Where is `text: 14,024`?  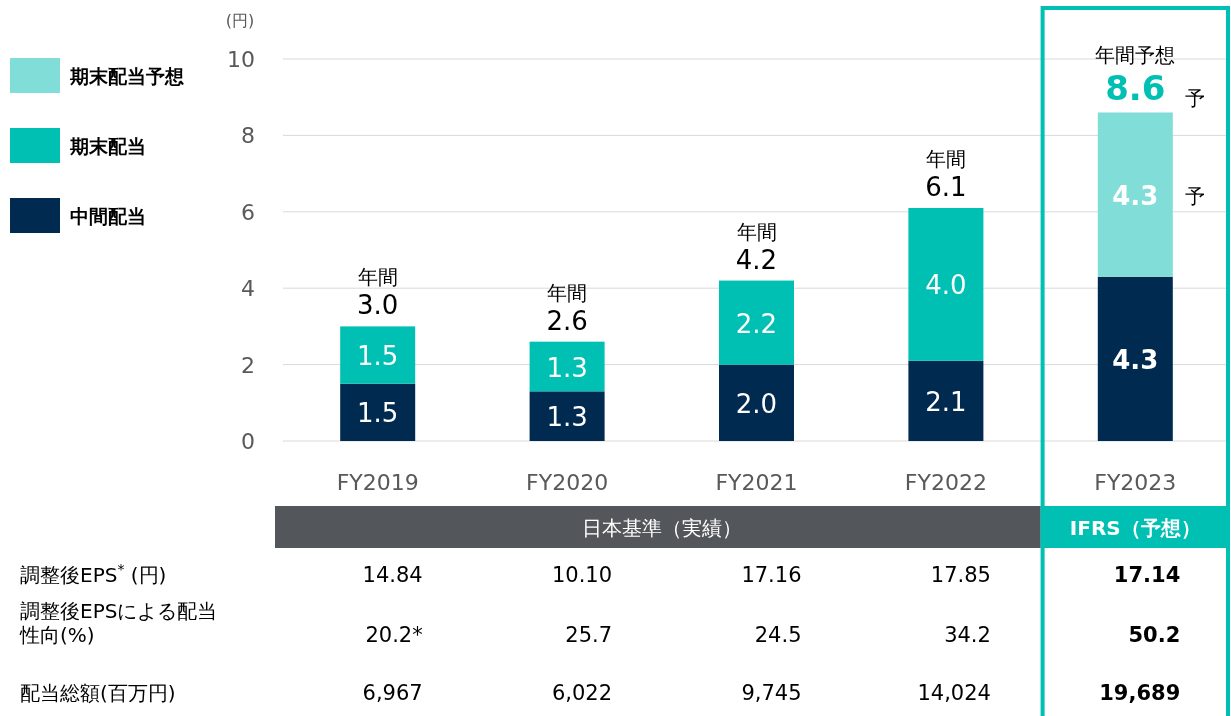
text: 14,024 is located at coordinates (954, 693).